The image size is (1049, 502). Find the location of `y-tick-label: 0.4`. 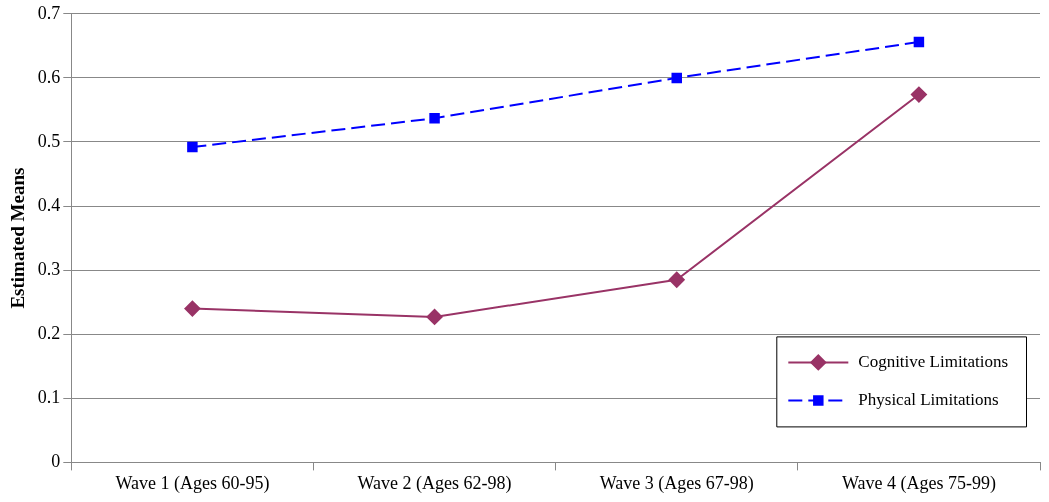

y-tick-label: 0.4 is located at coordinates (49, 204).